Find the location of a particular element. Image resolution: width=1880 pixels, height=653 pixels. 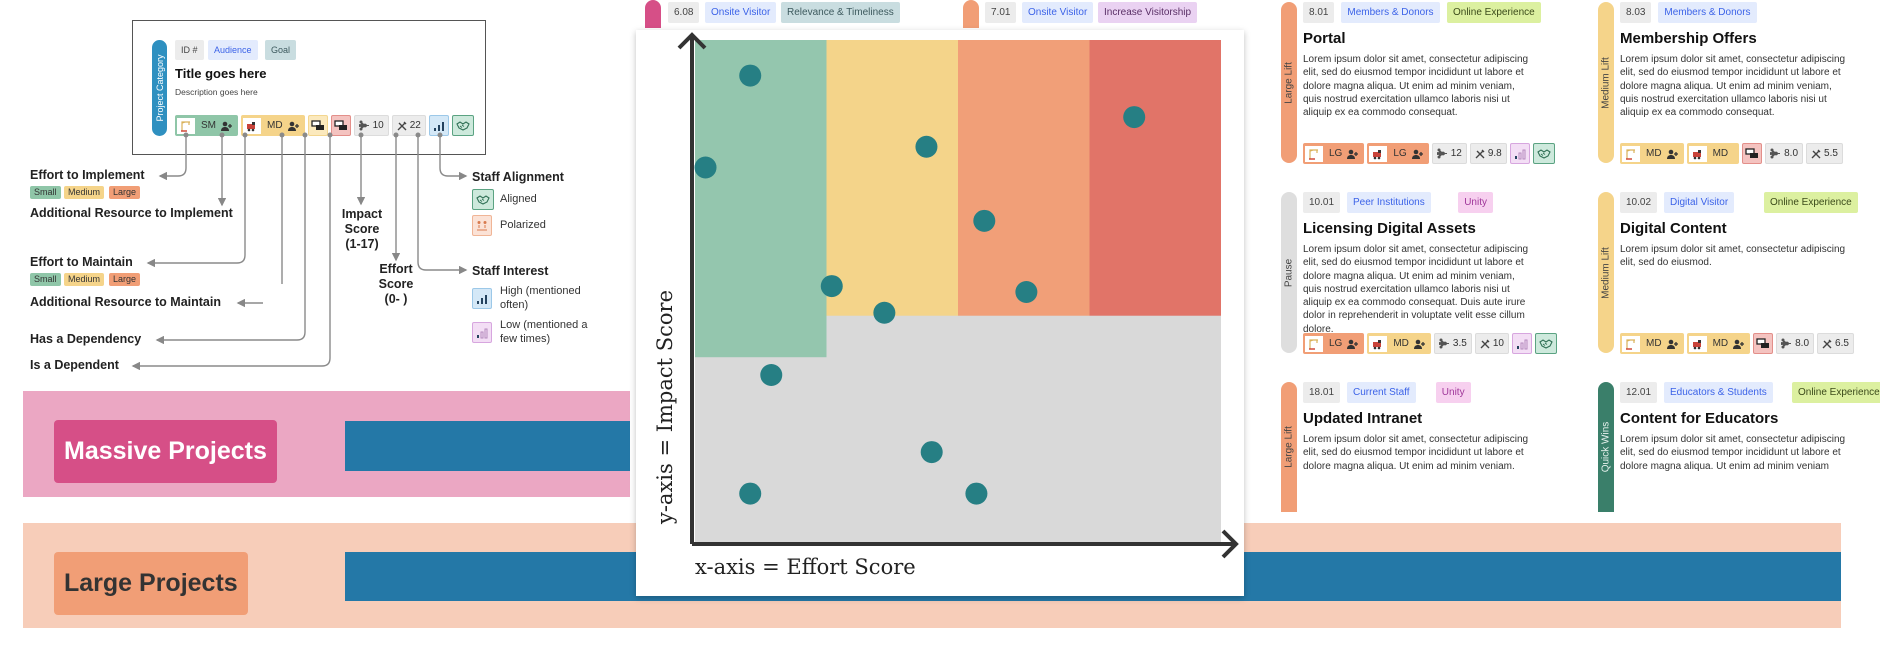

card-category-pill: Quick Wins is located at coordinates (1606, 447).